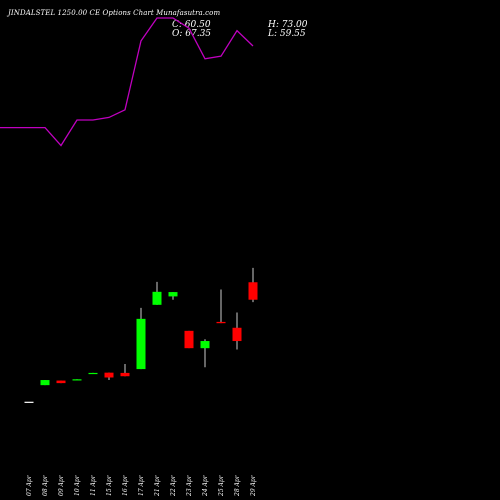 This screenshot has width=500, height=500. Describe the element at coordinates (77, 485) in the screenshot. I see `x-tick-label: 10 Apr` at that location.